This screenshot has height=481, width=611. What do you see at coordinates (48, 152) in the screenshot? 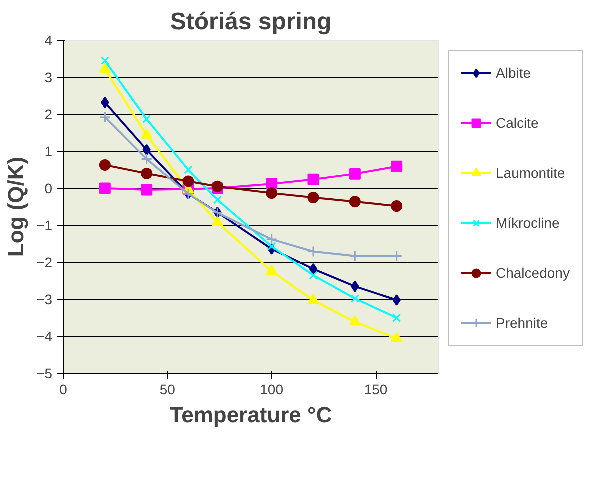
I see `y-tick-label: 1` at bounding box center [48, 152].